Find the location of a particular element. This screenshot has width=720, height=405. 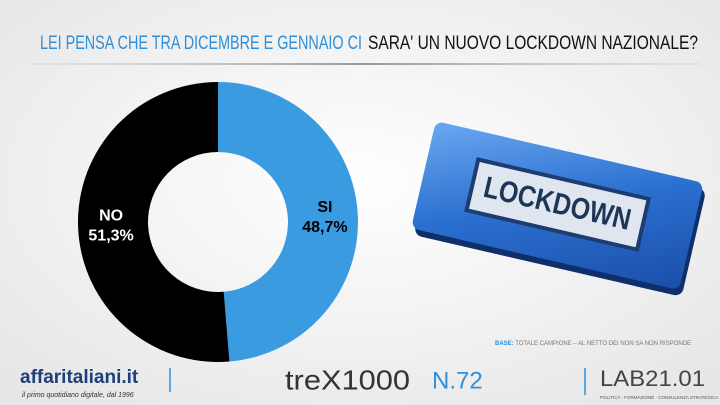

slice-label: NO is located at coordinates (111, 216).